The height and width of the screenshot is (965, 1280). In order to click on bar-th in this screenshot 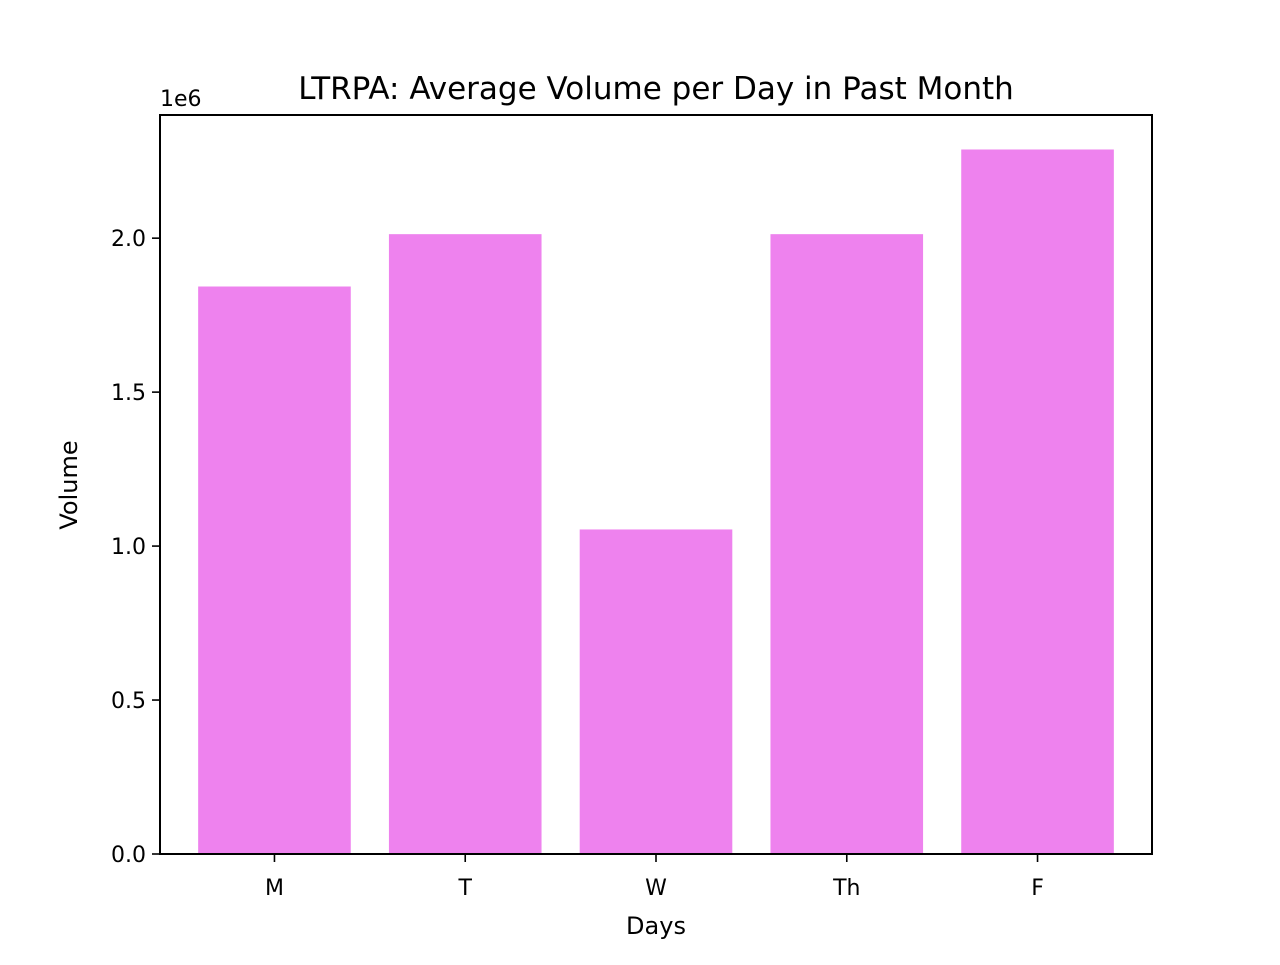, I will do `click(847, 544)`.